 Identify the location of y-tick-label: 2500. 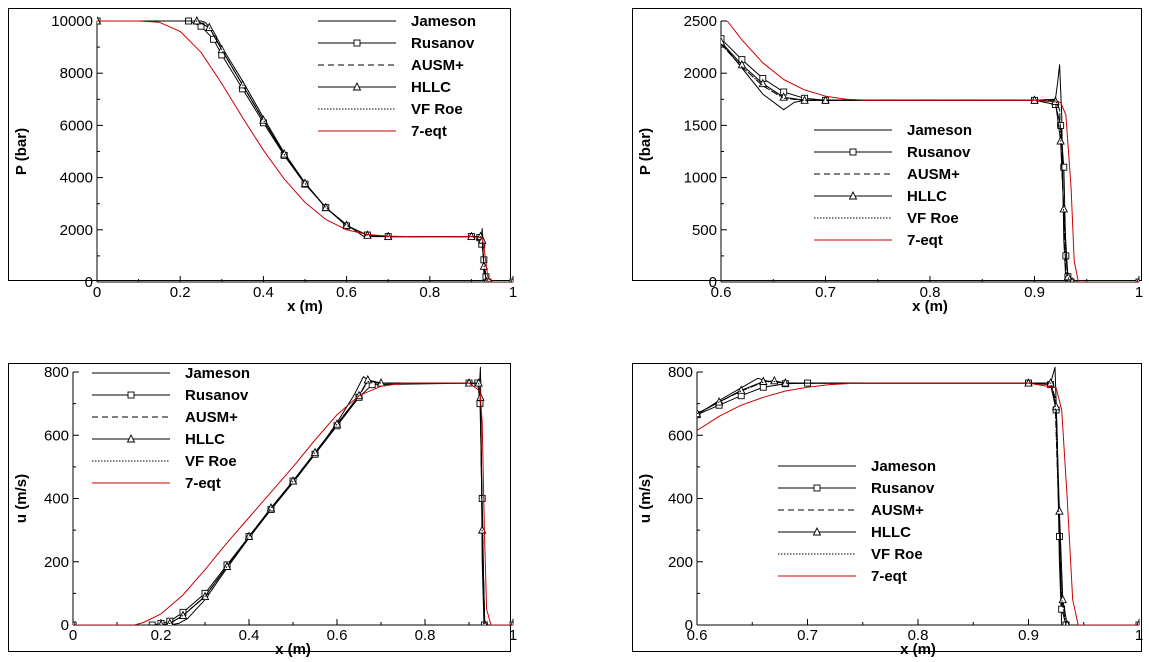
(700, 21).